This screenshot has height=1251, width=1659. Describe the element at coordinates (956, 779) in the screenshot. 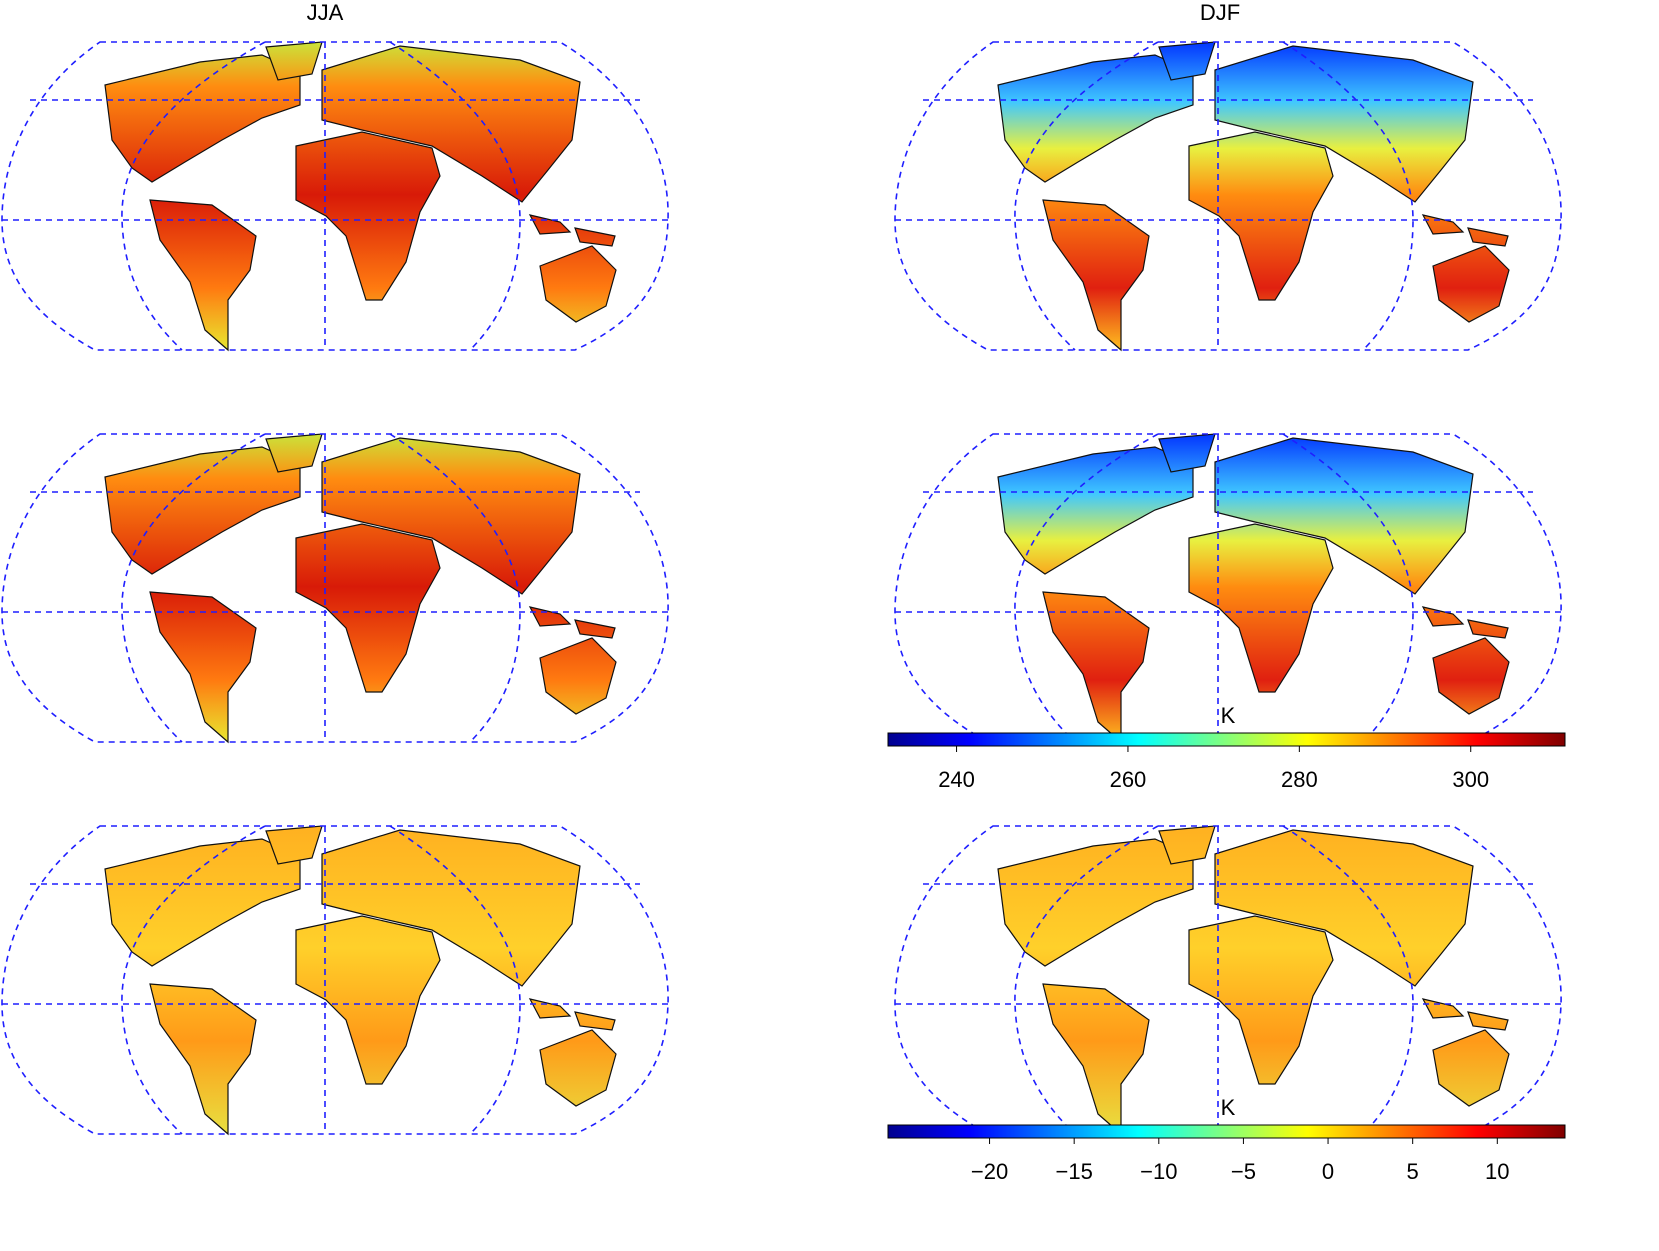

I see `colorbar-tick-label: 240` at that location.